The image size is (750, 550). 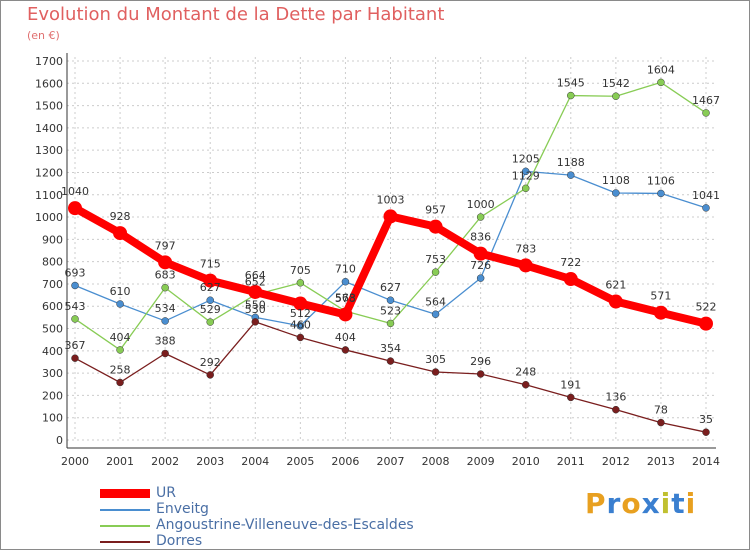 I want to click on data-label-angoustrine-villeneuve-des-escaldes: 753, so click(x=435, y=259).